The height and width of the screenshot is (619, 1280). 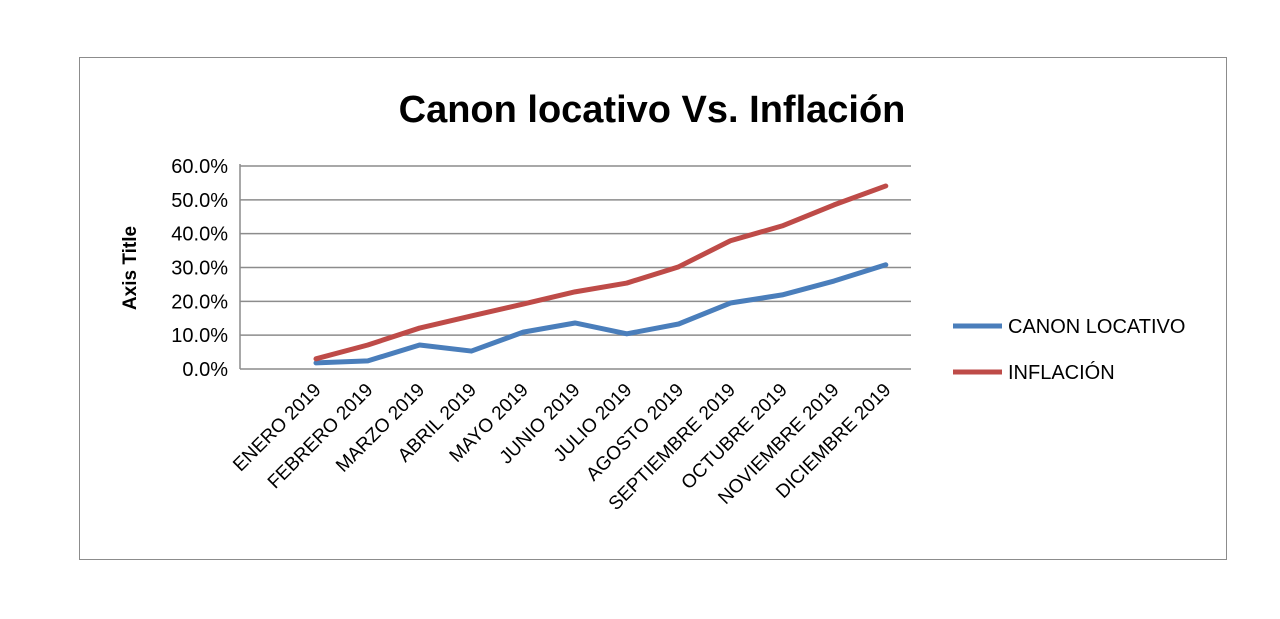 What do you see at coordinates (277, 428) in the screenshot?
I see `x-tick-label: ENERO 2019` at bounding box center [277, 428].